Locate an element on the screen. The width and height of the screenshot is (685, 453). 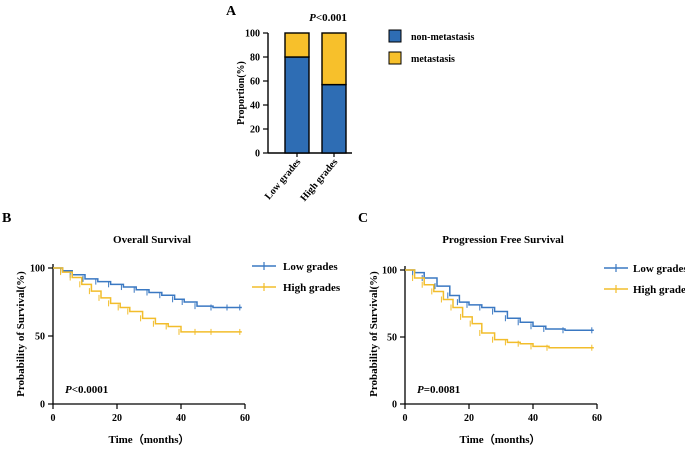
panel-c-ytick-label-50: 50 is located at coordinates (392, 338).